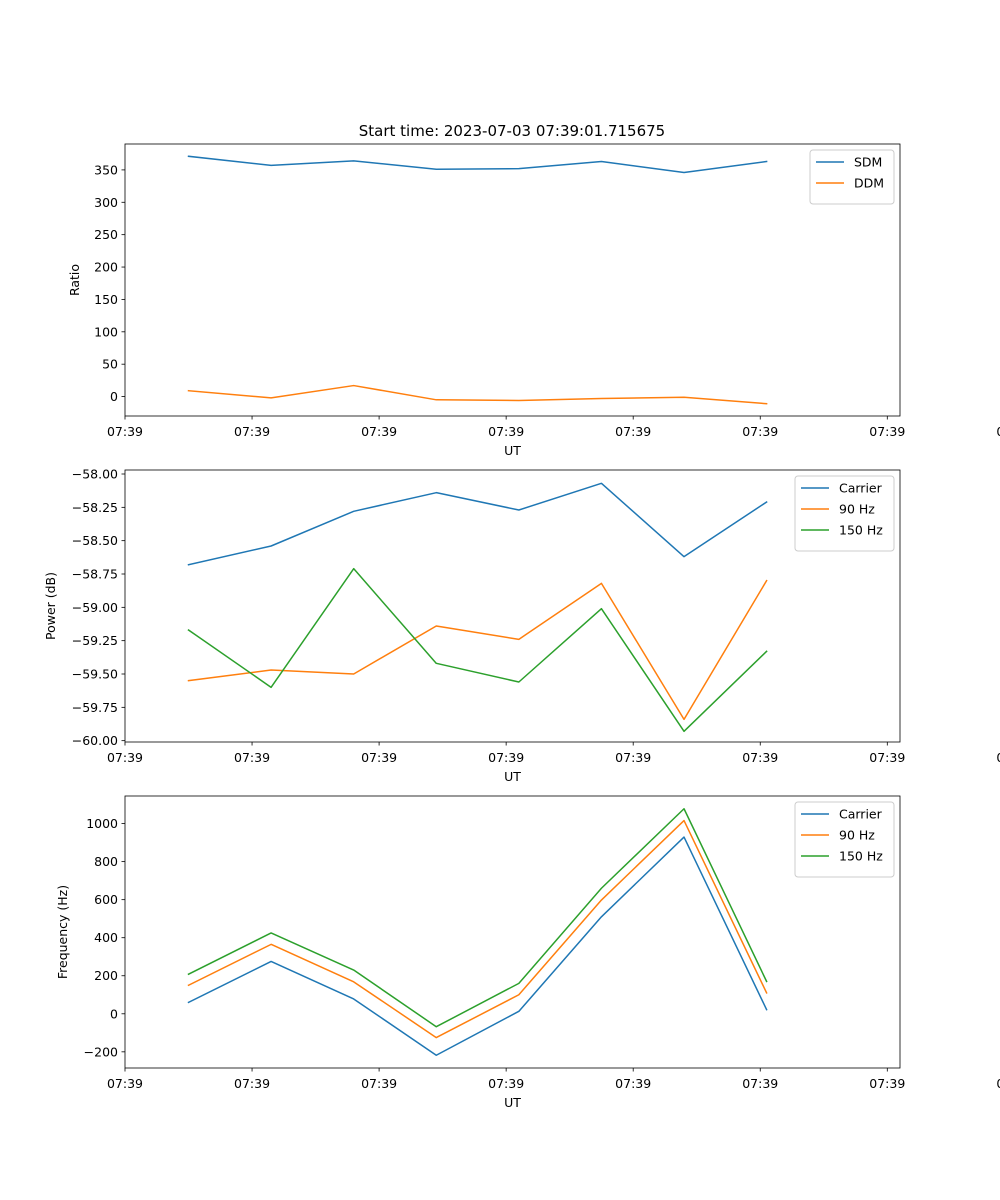  I want to click on y-tick-label: 100, so click(106, 331).